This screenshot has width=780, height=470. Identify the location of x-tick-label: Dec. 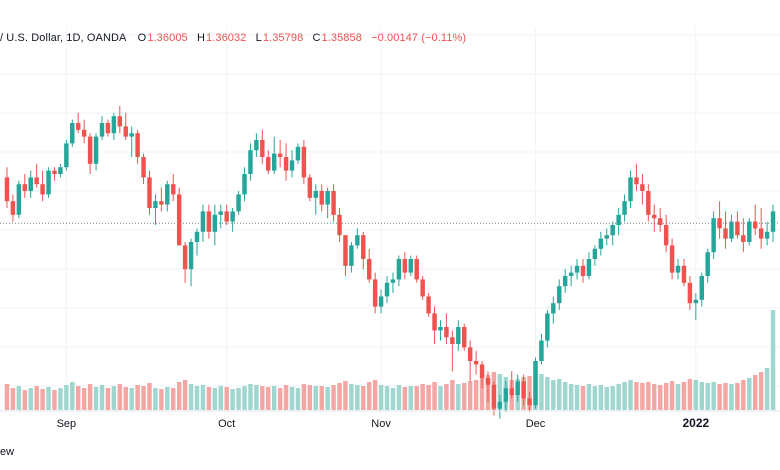
(536, 424).